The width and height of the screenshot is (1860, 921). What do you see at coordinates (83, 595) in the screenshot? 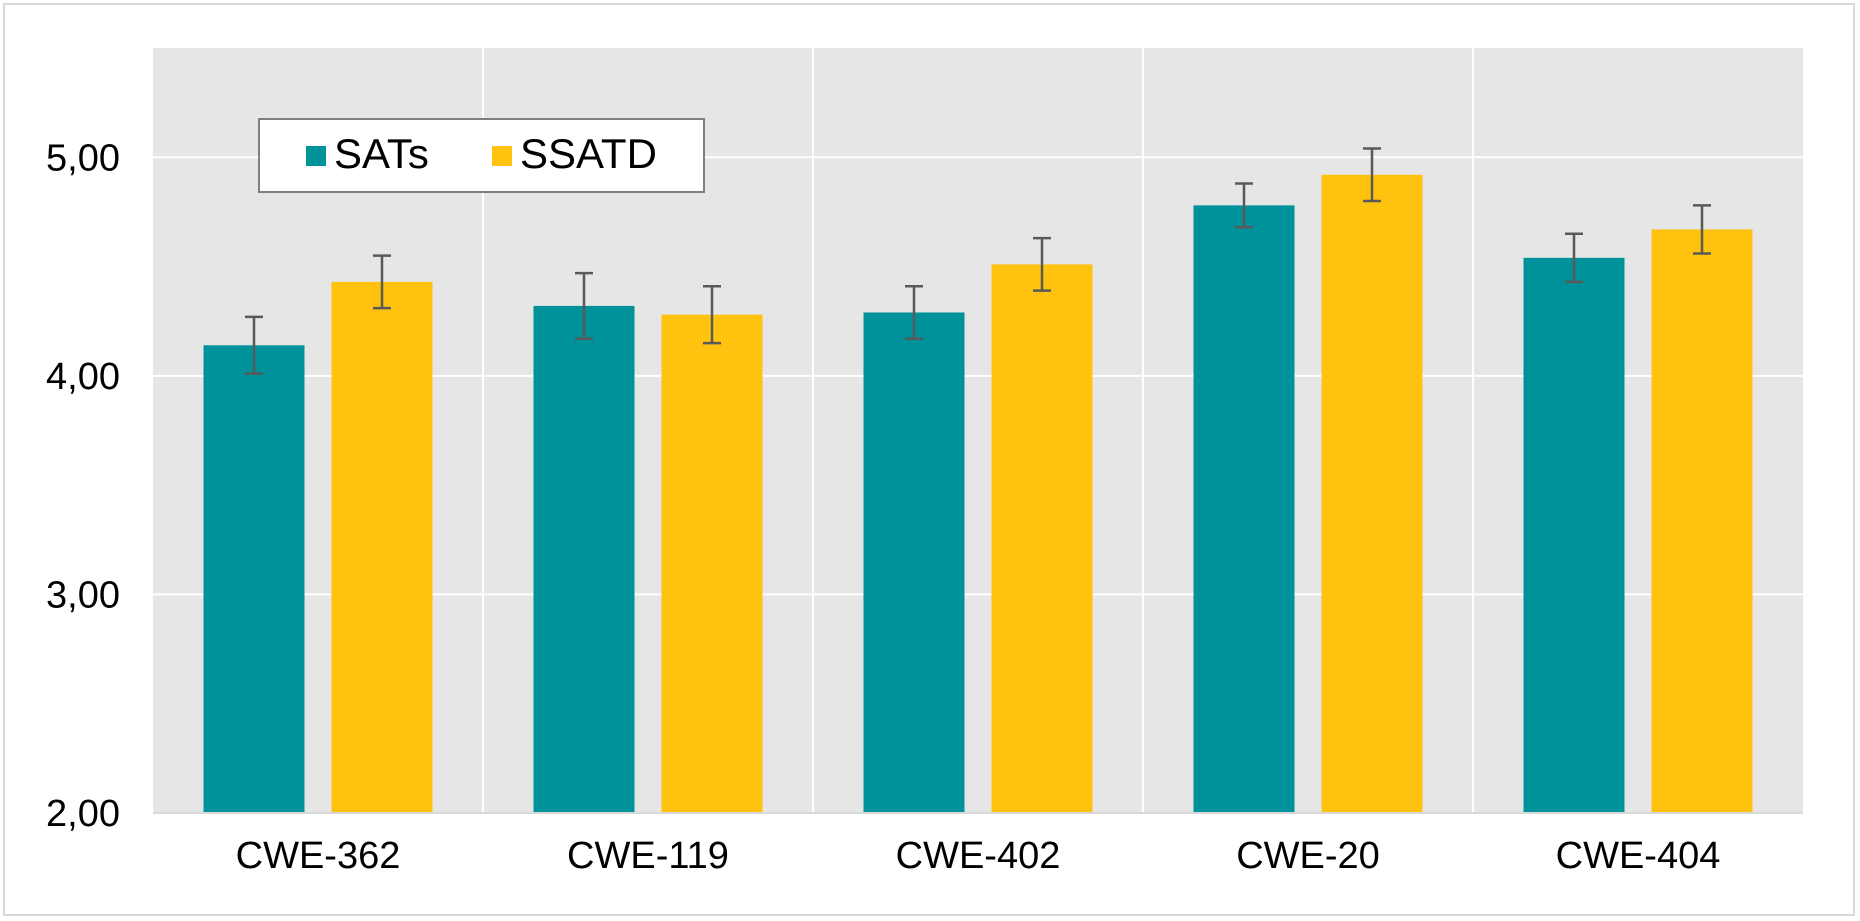
I see `y-tick-label: 3,00` at bounding box center [83, 595].